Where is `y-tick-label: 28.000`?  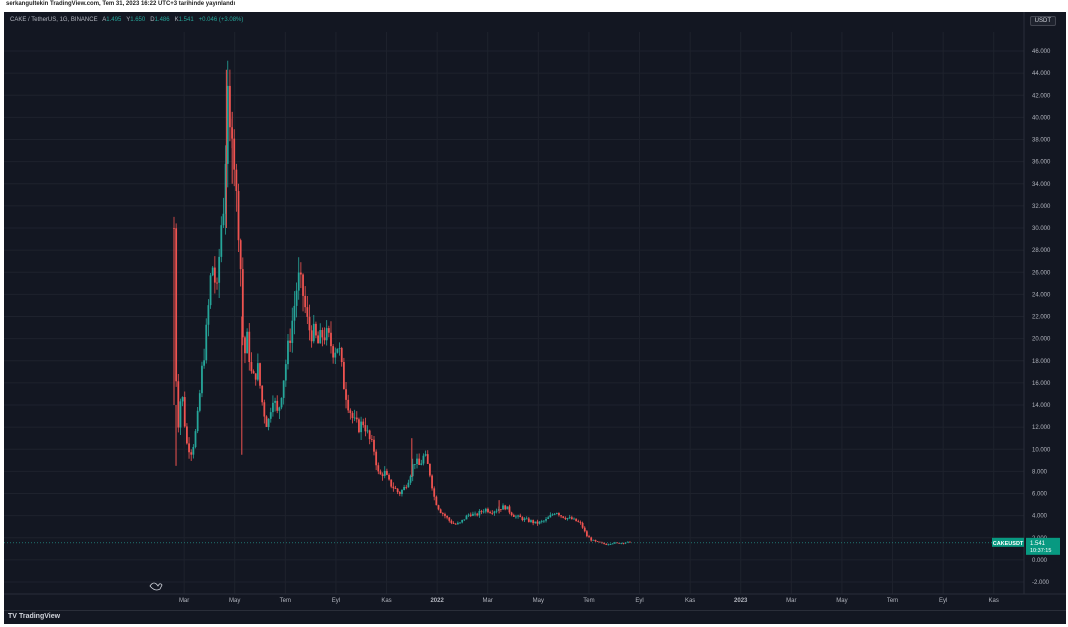
y-tick-label: 28.000 is located at coordinates (1041, 251).